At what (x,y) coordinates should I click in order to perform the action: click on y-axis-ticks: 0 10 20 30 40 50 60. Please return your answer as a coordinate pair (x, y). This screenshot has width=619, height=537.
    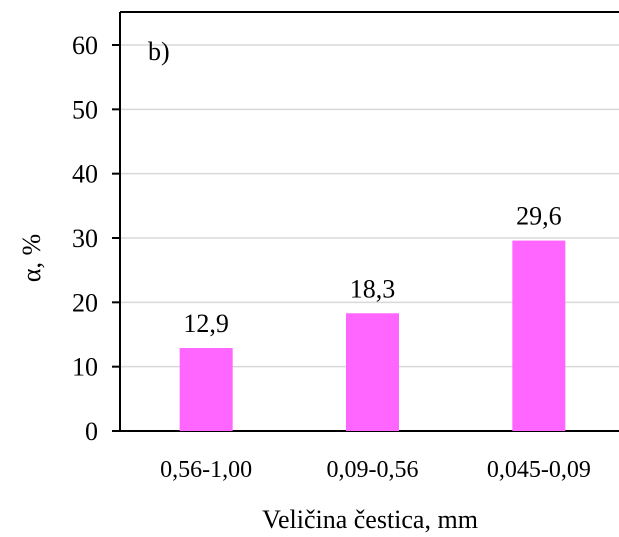
    Looking at the image, I should click on (96, 238).